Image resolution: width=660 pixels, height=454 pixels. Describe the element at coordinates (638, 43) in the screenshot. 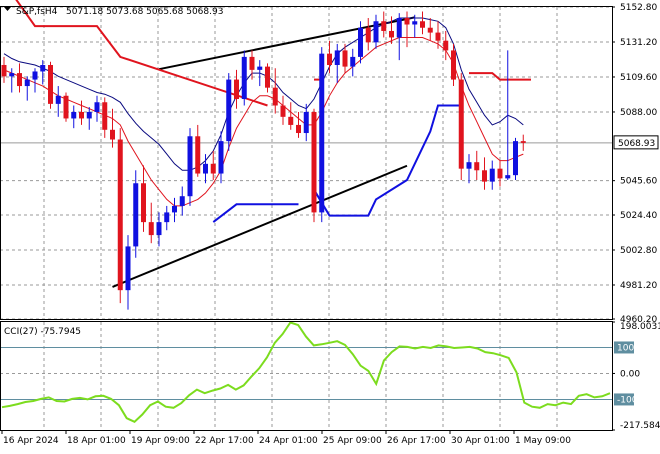

I see `price-tick-label: 5131.20` at that location.